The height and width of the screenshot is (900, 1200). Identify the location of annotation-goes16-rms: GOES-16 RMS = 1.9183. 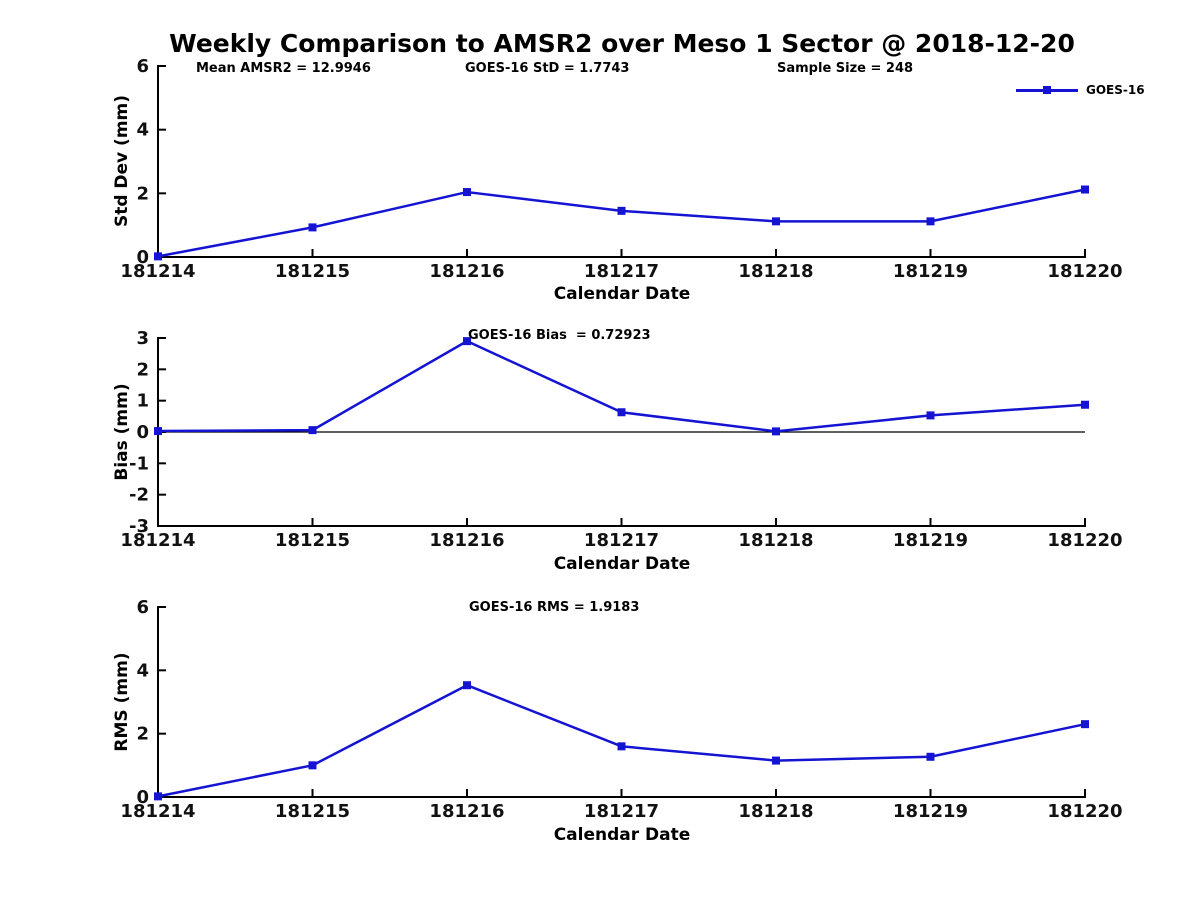
(554, 607).